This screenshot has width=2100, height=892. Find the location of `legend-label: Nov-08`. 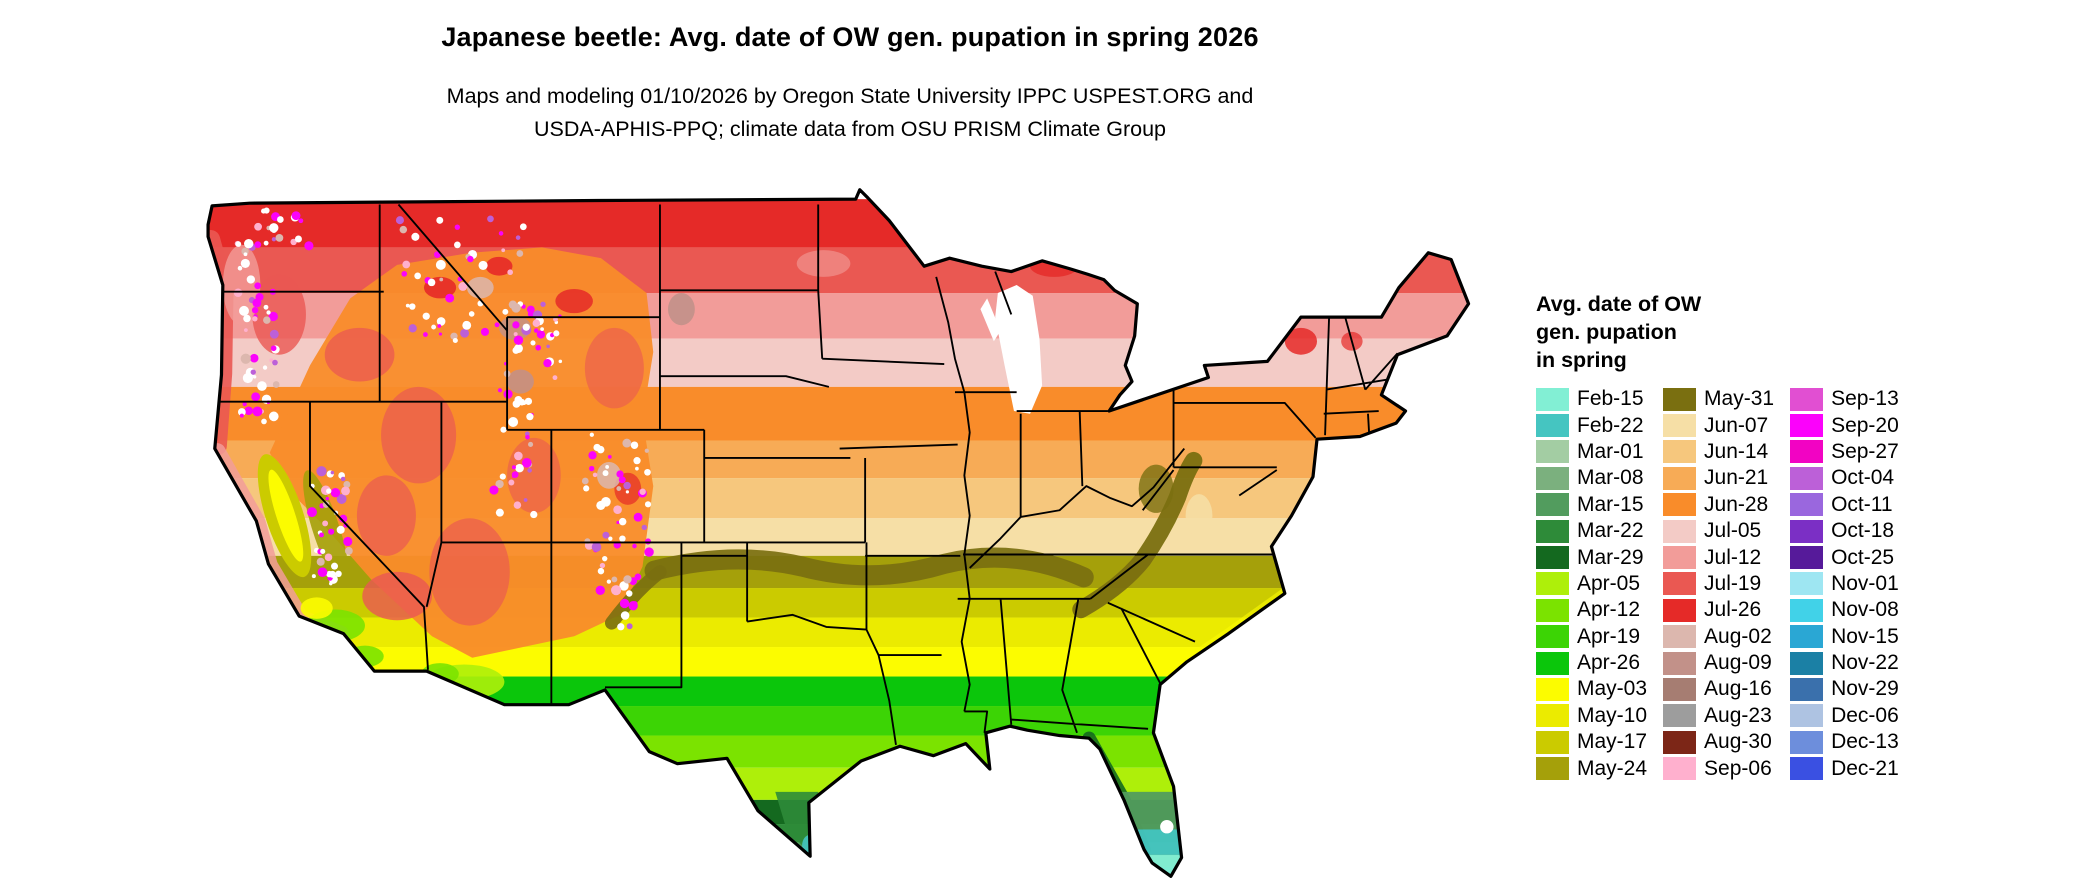

legend-label: Nov-08 is located at coordinates (1865, 610).